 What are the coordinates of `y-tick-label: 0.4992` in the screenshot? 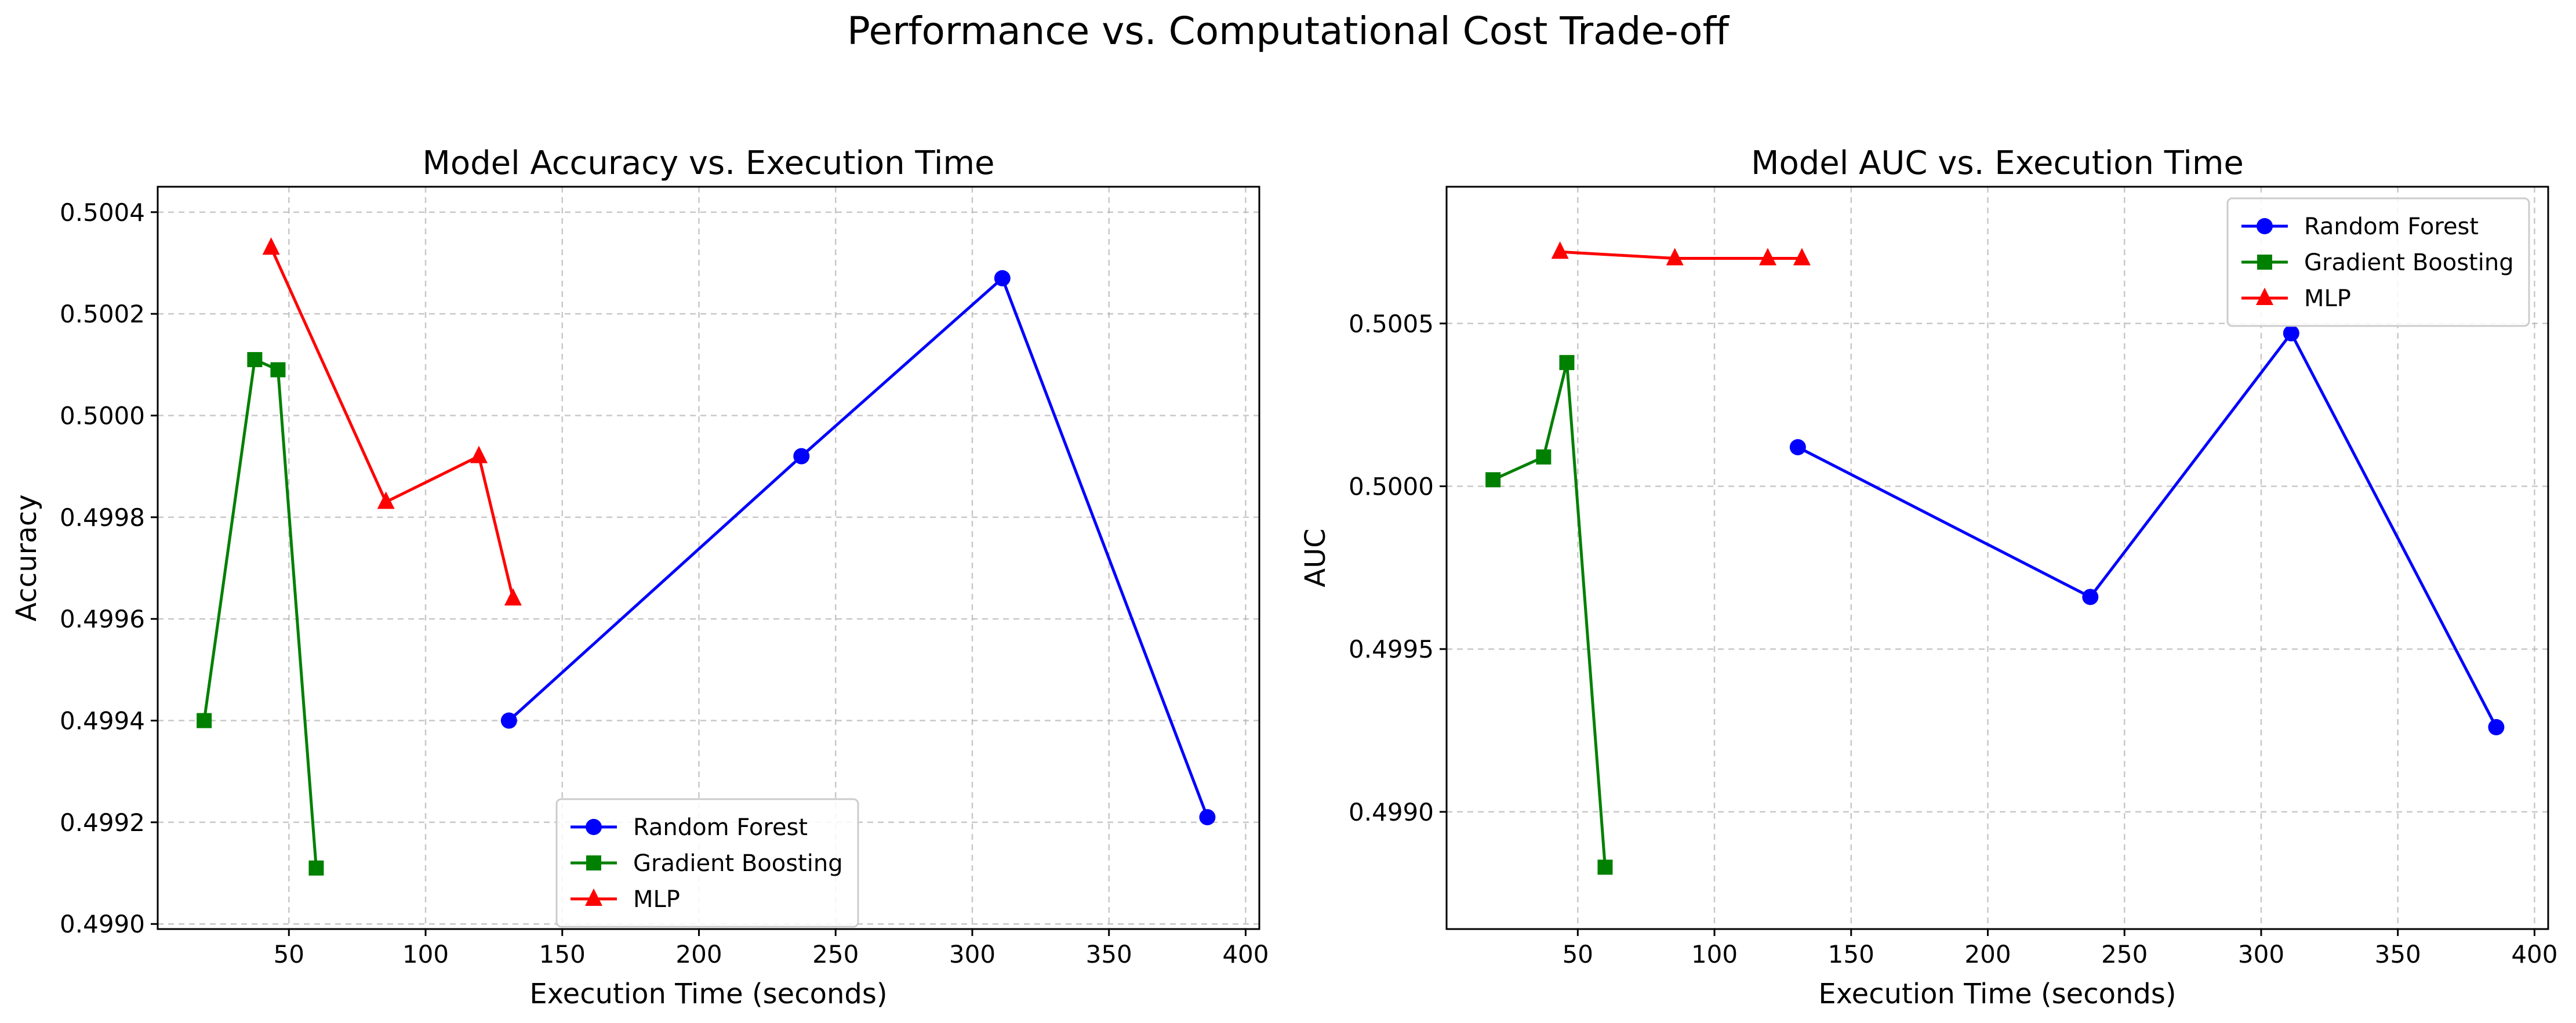 It's located at (102, 822).